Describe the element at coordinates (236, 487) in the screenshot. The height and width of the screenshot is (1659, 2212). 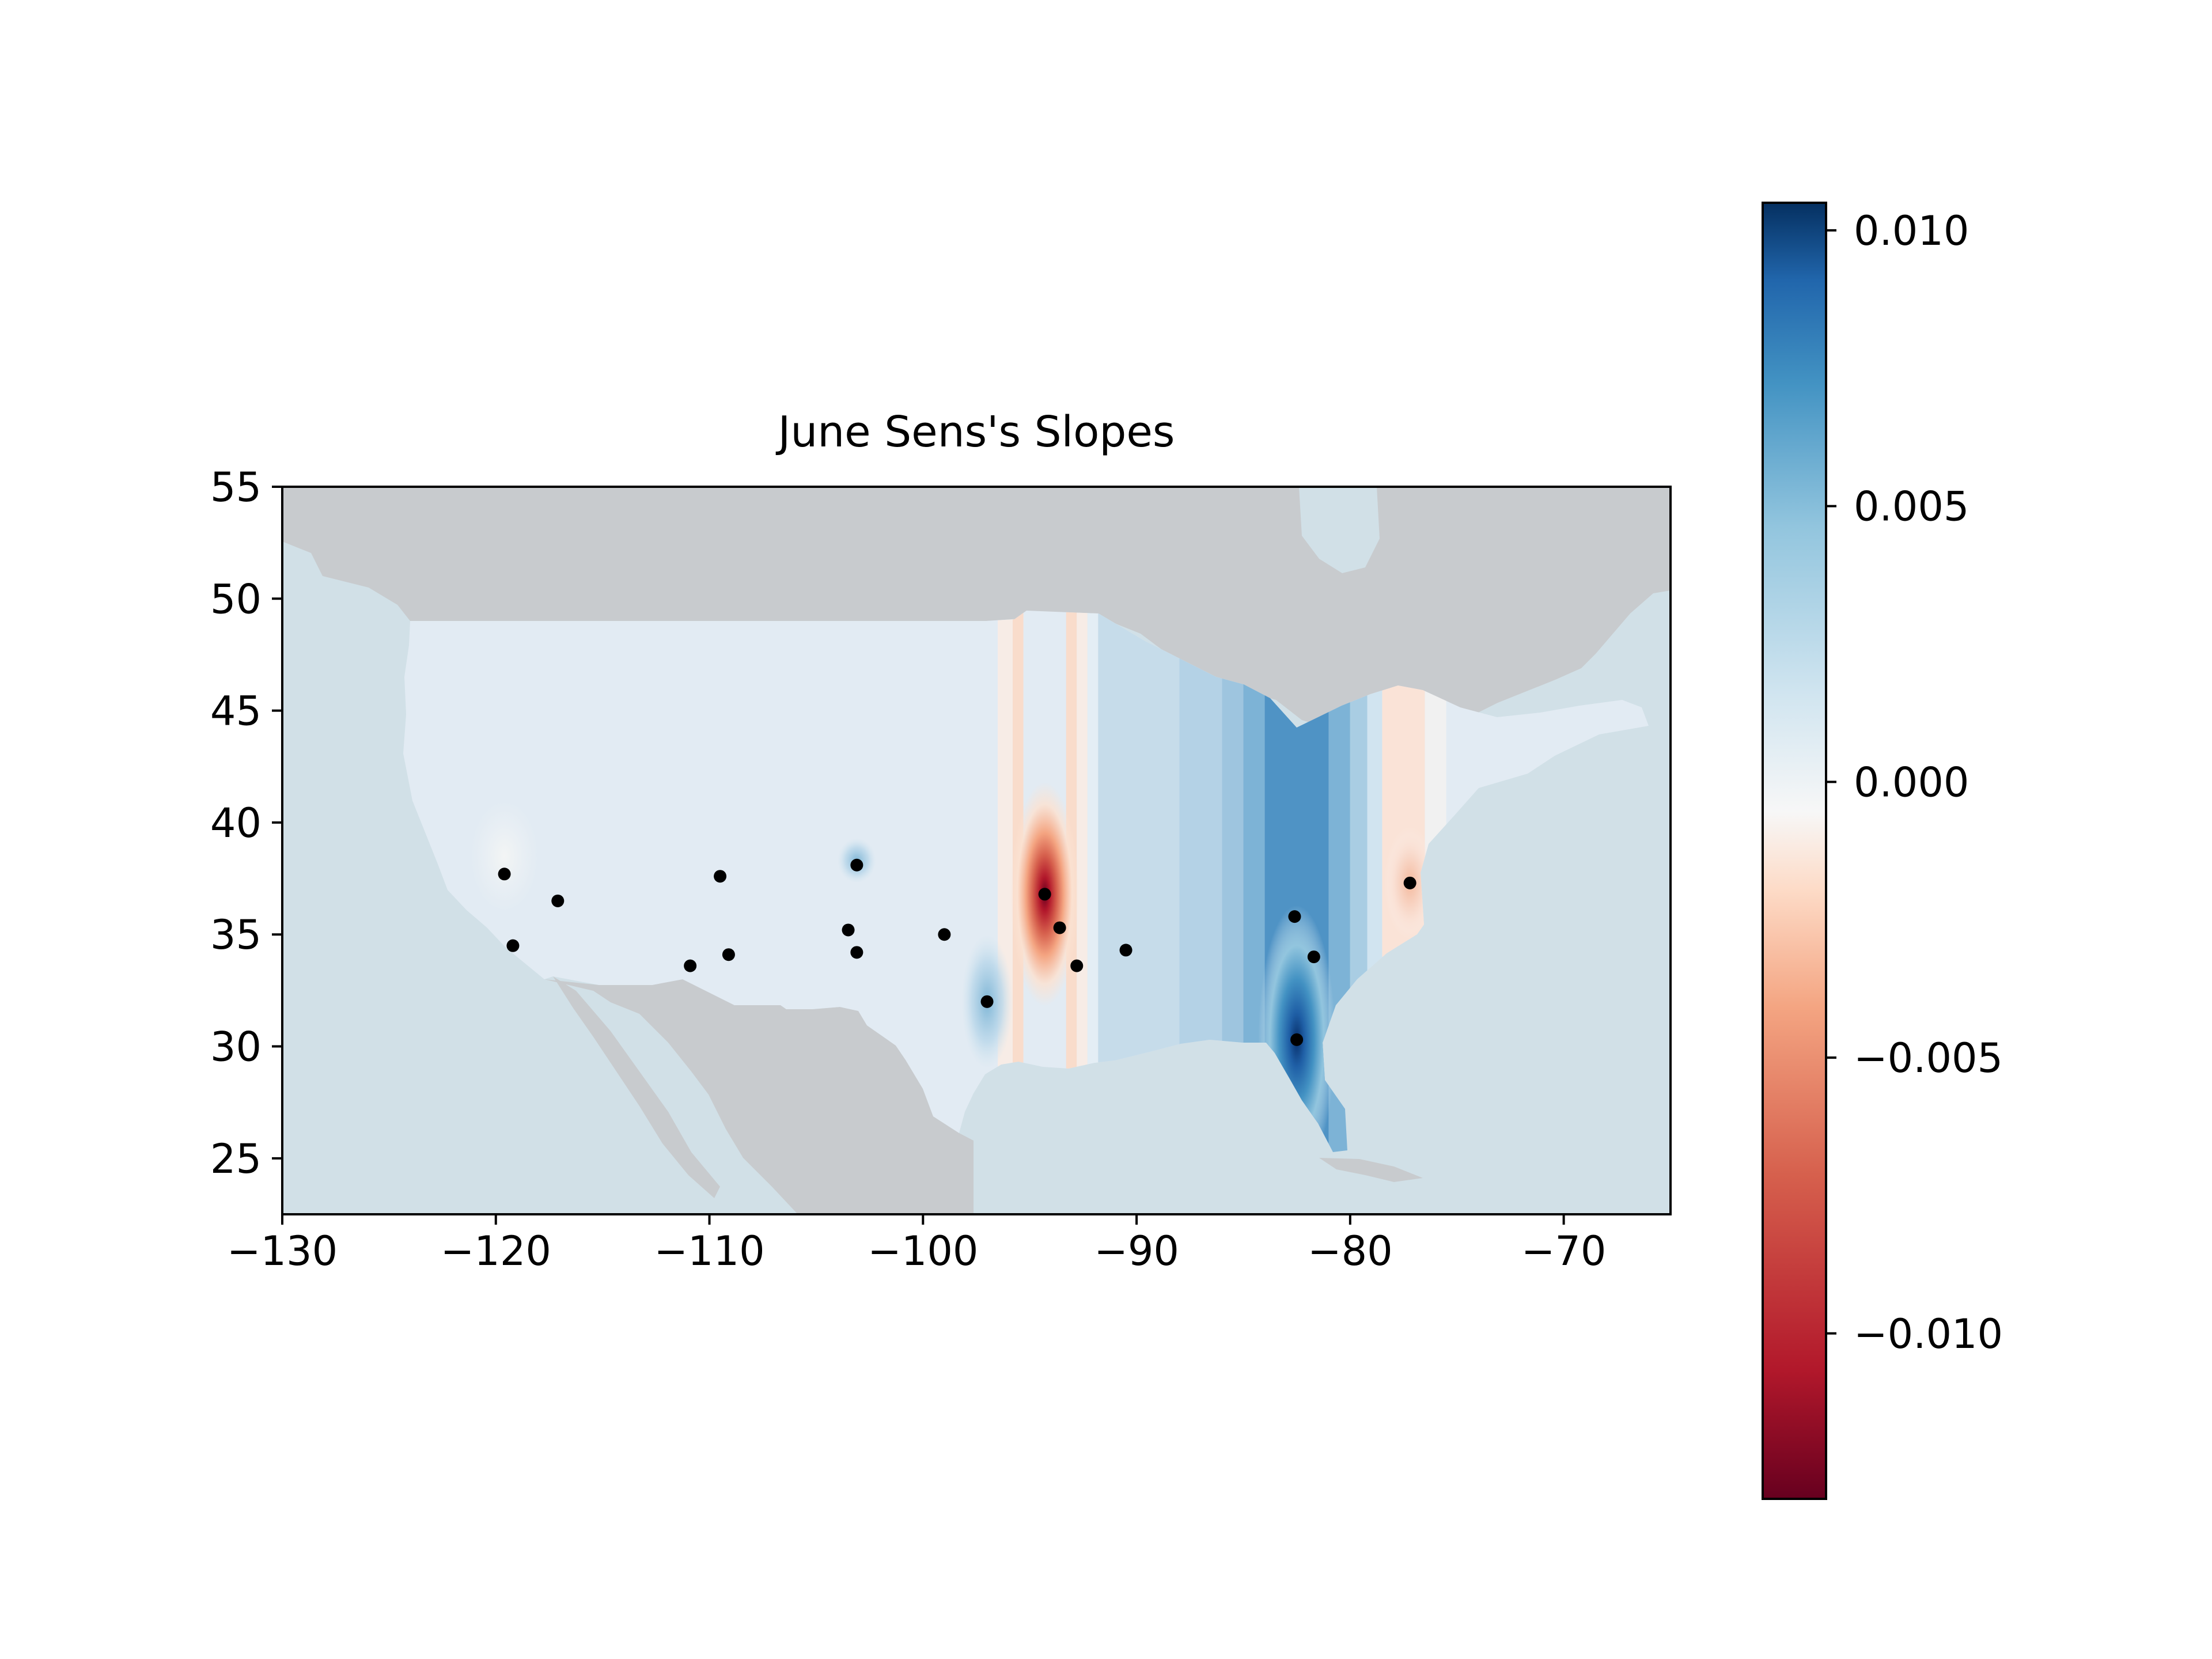
I see `y-tick-label: 55` at that location.